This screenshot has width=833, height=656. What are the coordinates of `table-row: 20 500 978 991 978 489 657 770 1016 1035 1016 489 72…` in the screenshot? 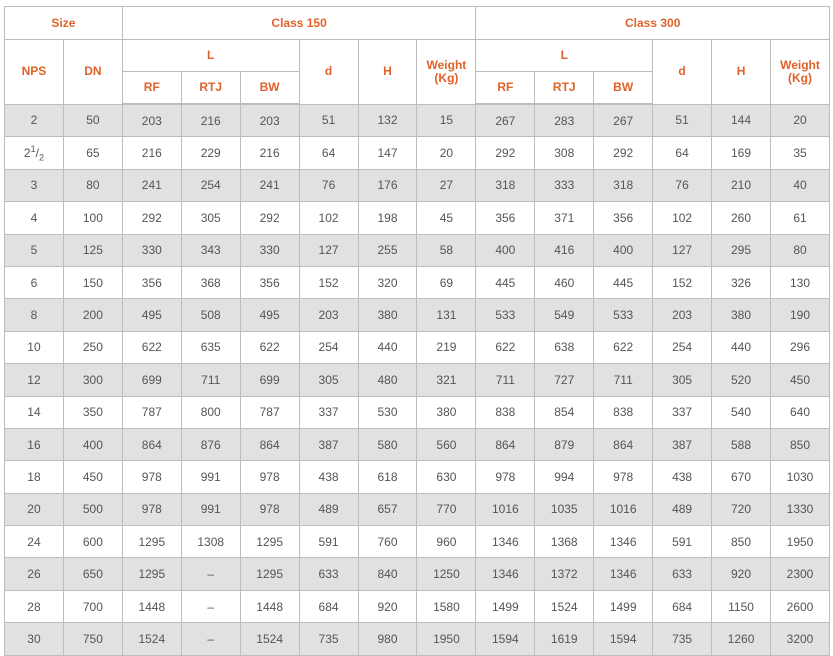 It's located at (417, 509).